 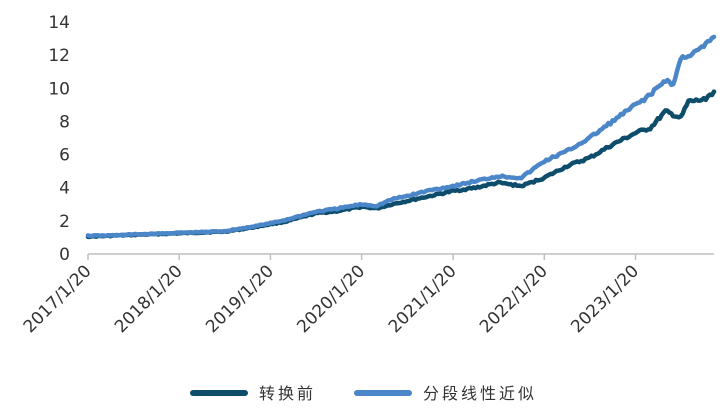 I want to click on y-tick-label: 8, so click(x=64, y=122).